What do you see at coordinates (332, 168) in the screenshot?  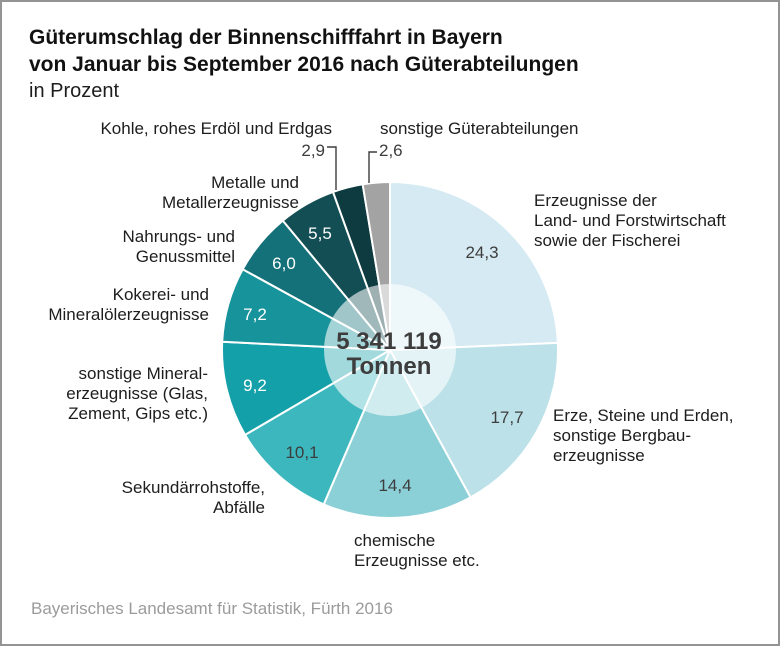 I see `leader-line-coal` at bounding box center [332, 168].